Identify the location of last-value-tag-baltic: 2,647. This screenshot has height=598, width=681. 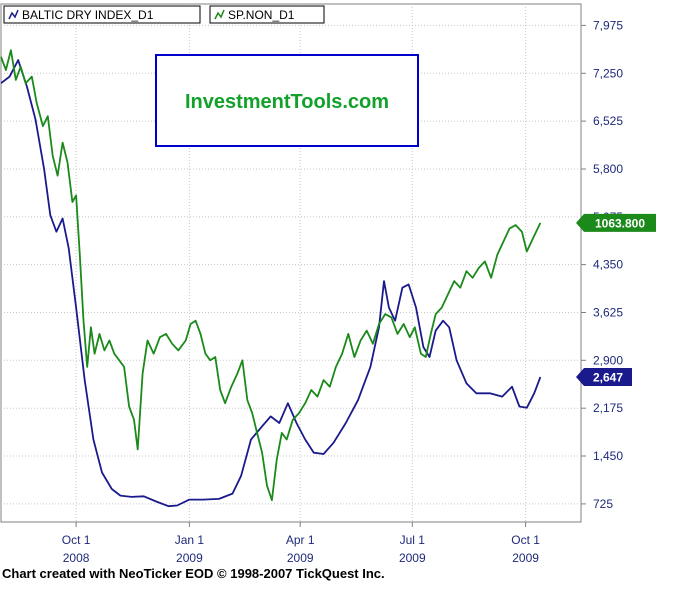
(604, 377).